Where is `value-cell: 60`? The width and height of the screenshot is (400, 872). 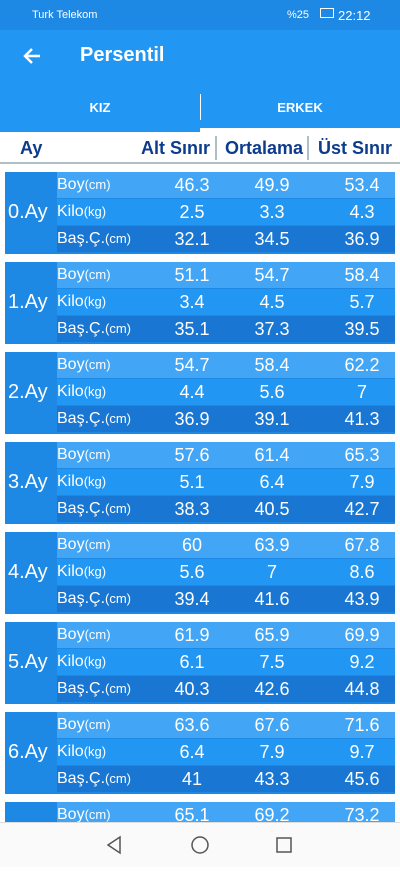
value-cell: 60 is located at coordinates (192, 545).